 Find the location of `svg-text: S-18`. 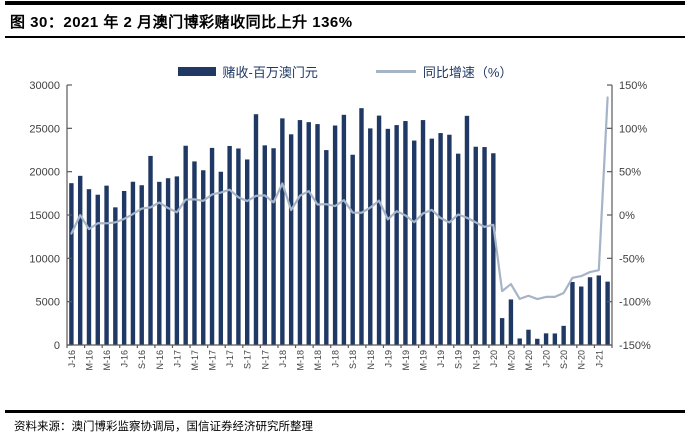

svg-text: S-18 is located at coordinates (353, 359).